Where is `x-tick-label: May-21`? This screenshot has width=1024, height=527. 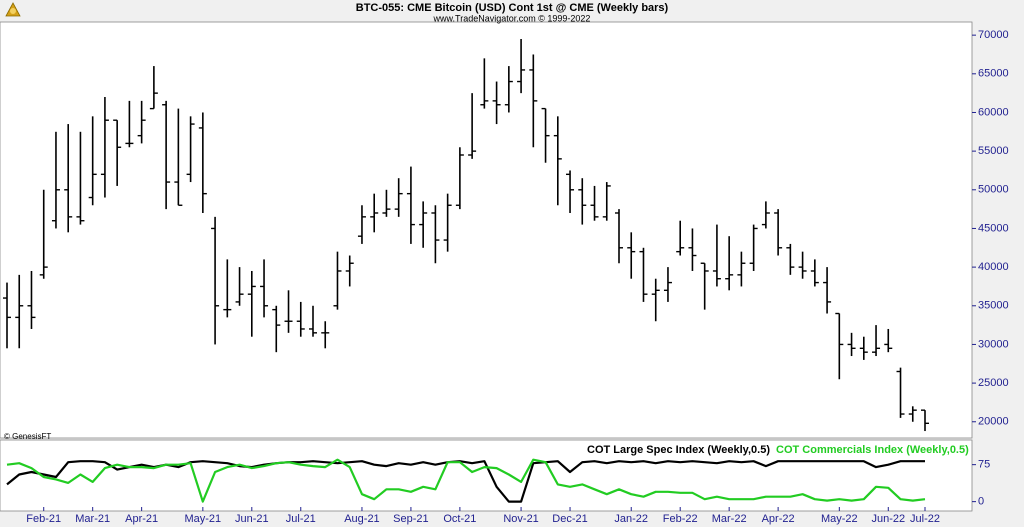
x-tick-label: May-21 is located at coordinates (202, 519).